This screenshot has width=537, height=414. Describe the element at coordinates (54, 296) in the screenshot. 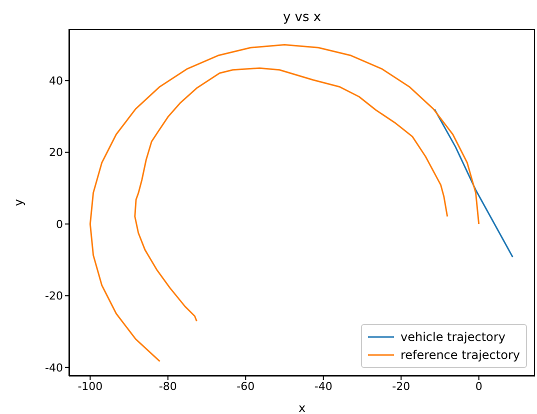

I see `y-tick-label: -20` at that location.